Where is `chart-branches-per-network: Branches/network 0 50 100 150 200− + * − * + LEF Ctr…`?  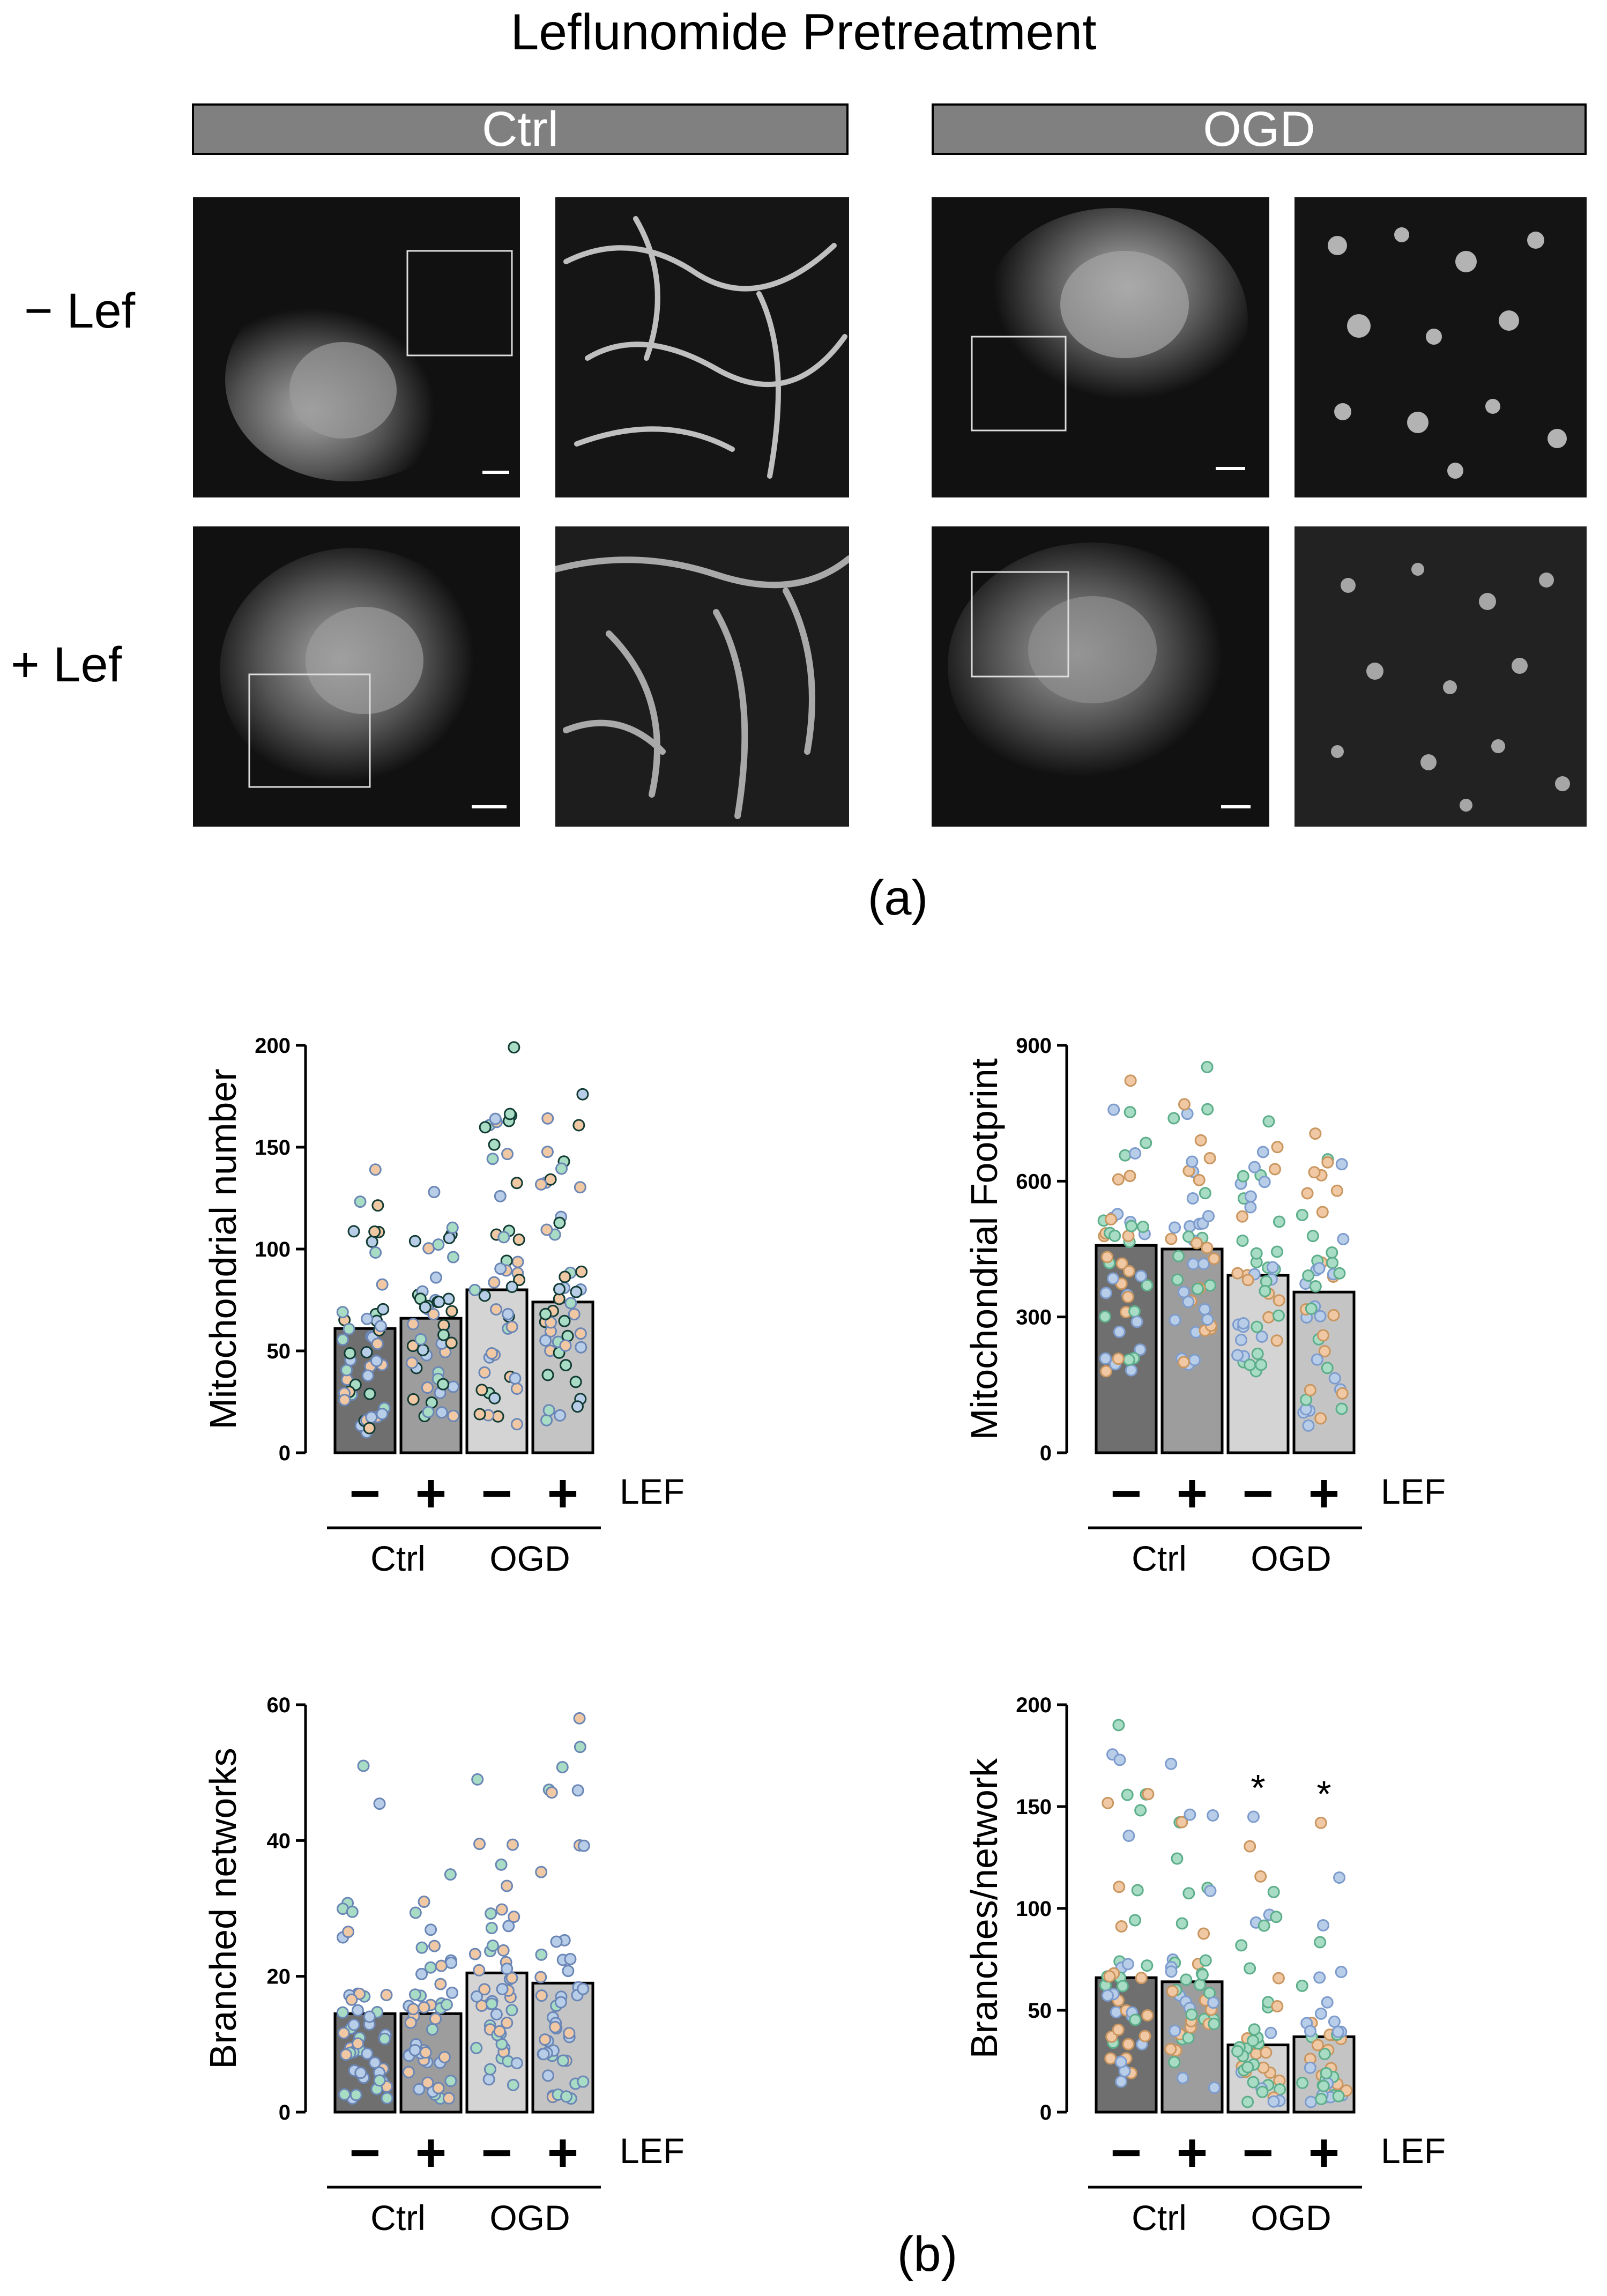 chart-branches-per-network: Branches/network 0 50 100 150 200− + * − * + LEF Ctr… is located at coordinates (1136, 1952).